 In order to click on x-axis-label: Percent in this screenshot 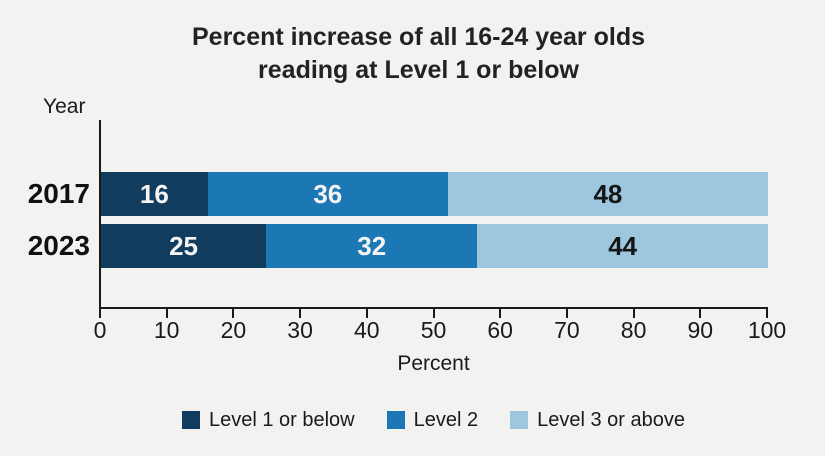, I will do `click(433, 363)`.